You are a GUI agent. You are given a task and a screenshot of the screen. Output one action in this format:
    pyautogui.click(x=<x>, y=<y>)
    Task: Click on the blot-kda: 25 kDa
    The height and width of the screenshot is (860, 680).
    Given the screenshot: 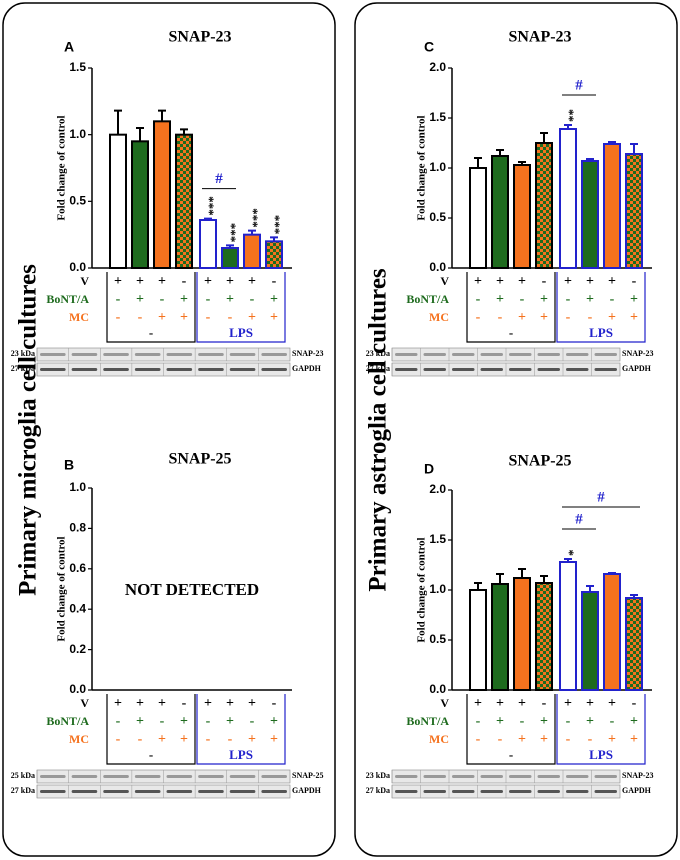 What is the action you would take?
    pyautogui.click(x=23, y=775)
    